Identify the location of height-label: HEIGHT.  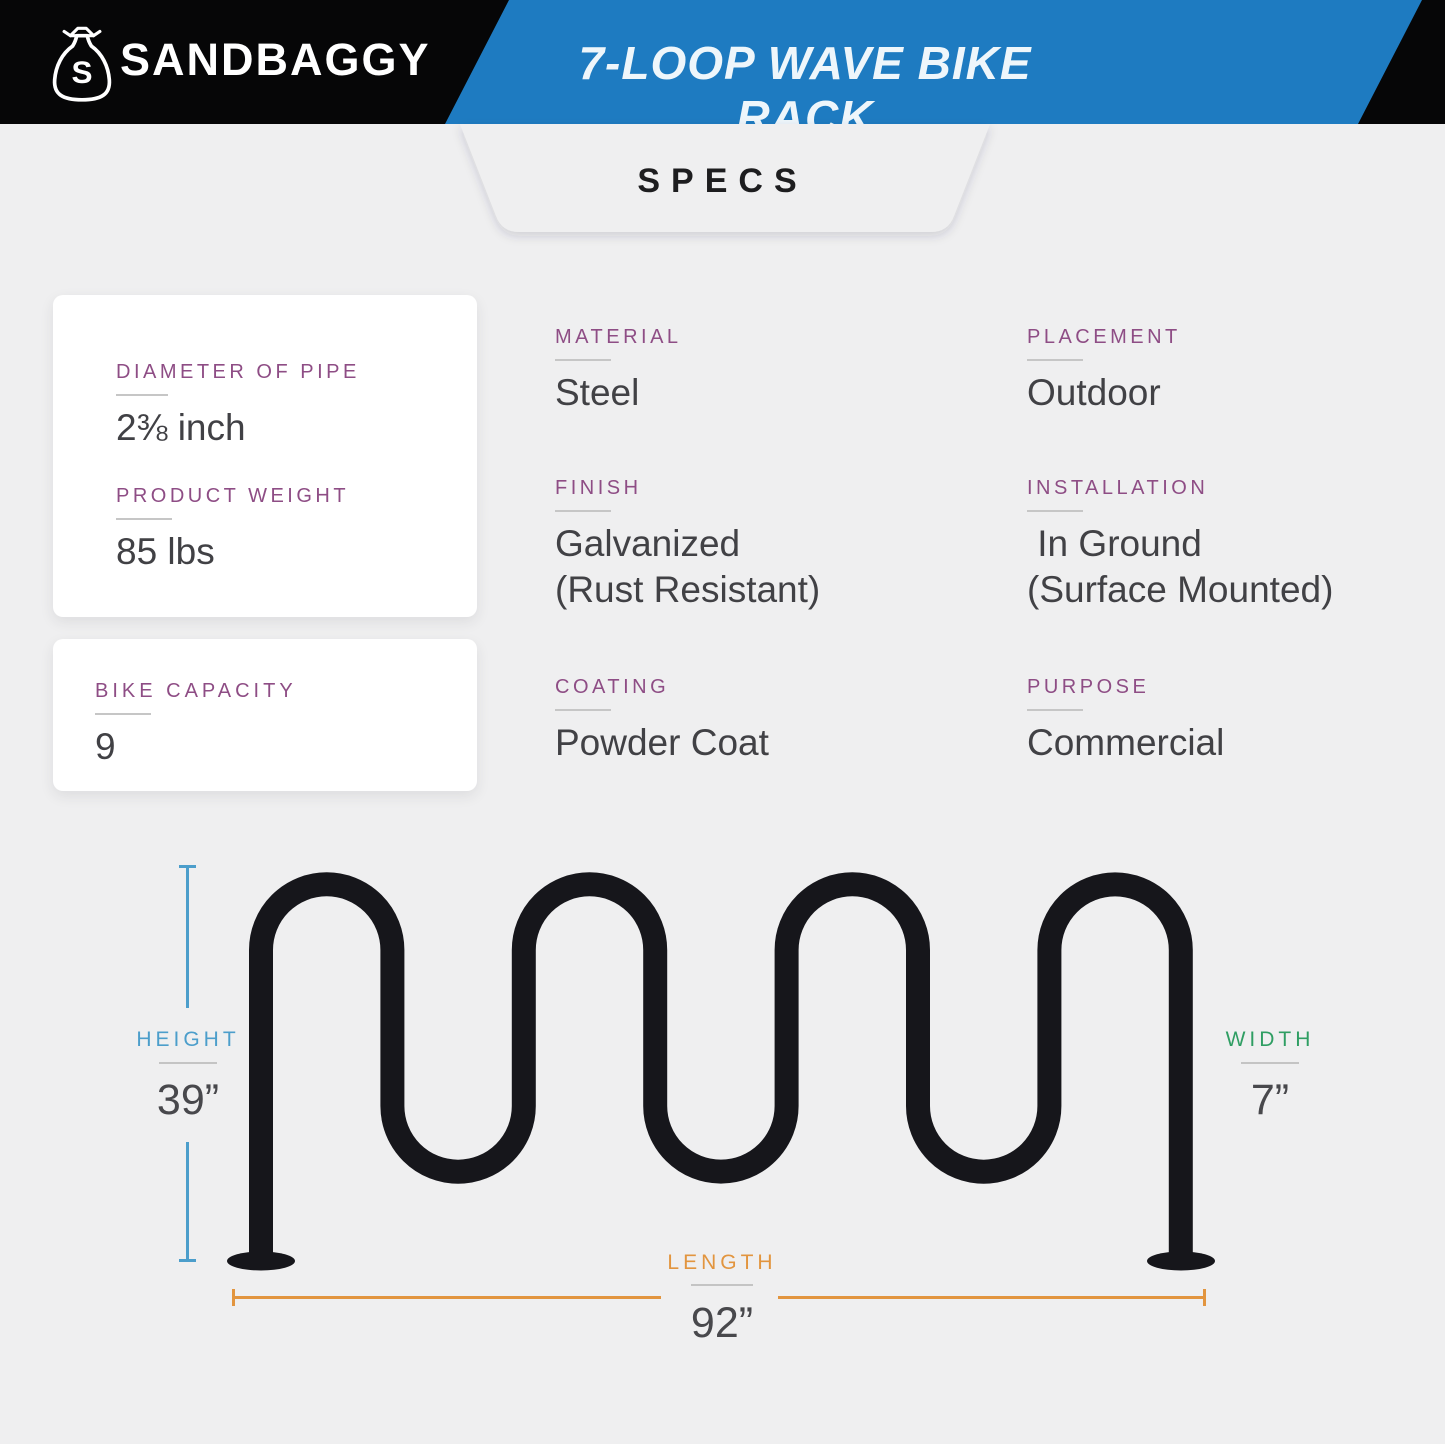
(188, 1039).